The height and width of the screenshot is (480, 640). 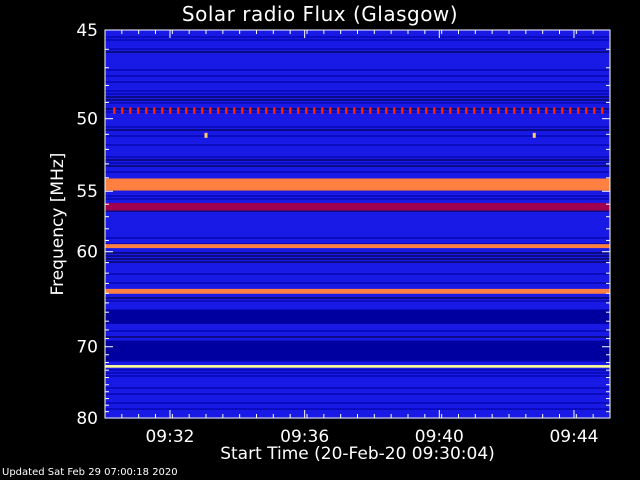 I want to click on y-axis-label: Frequency [MHz], so click(x=58, y=224).